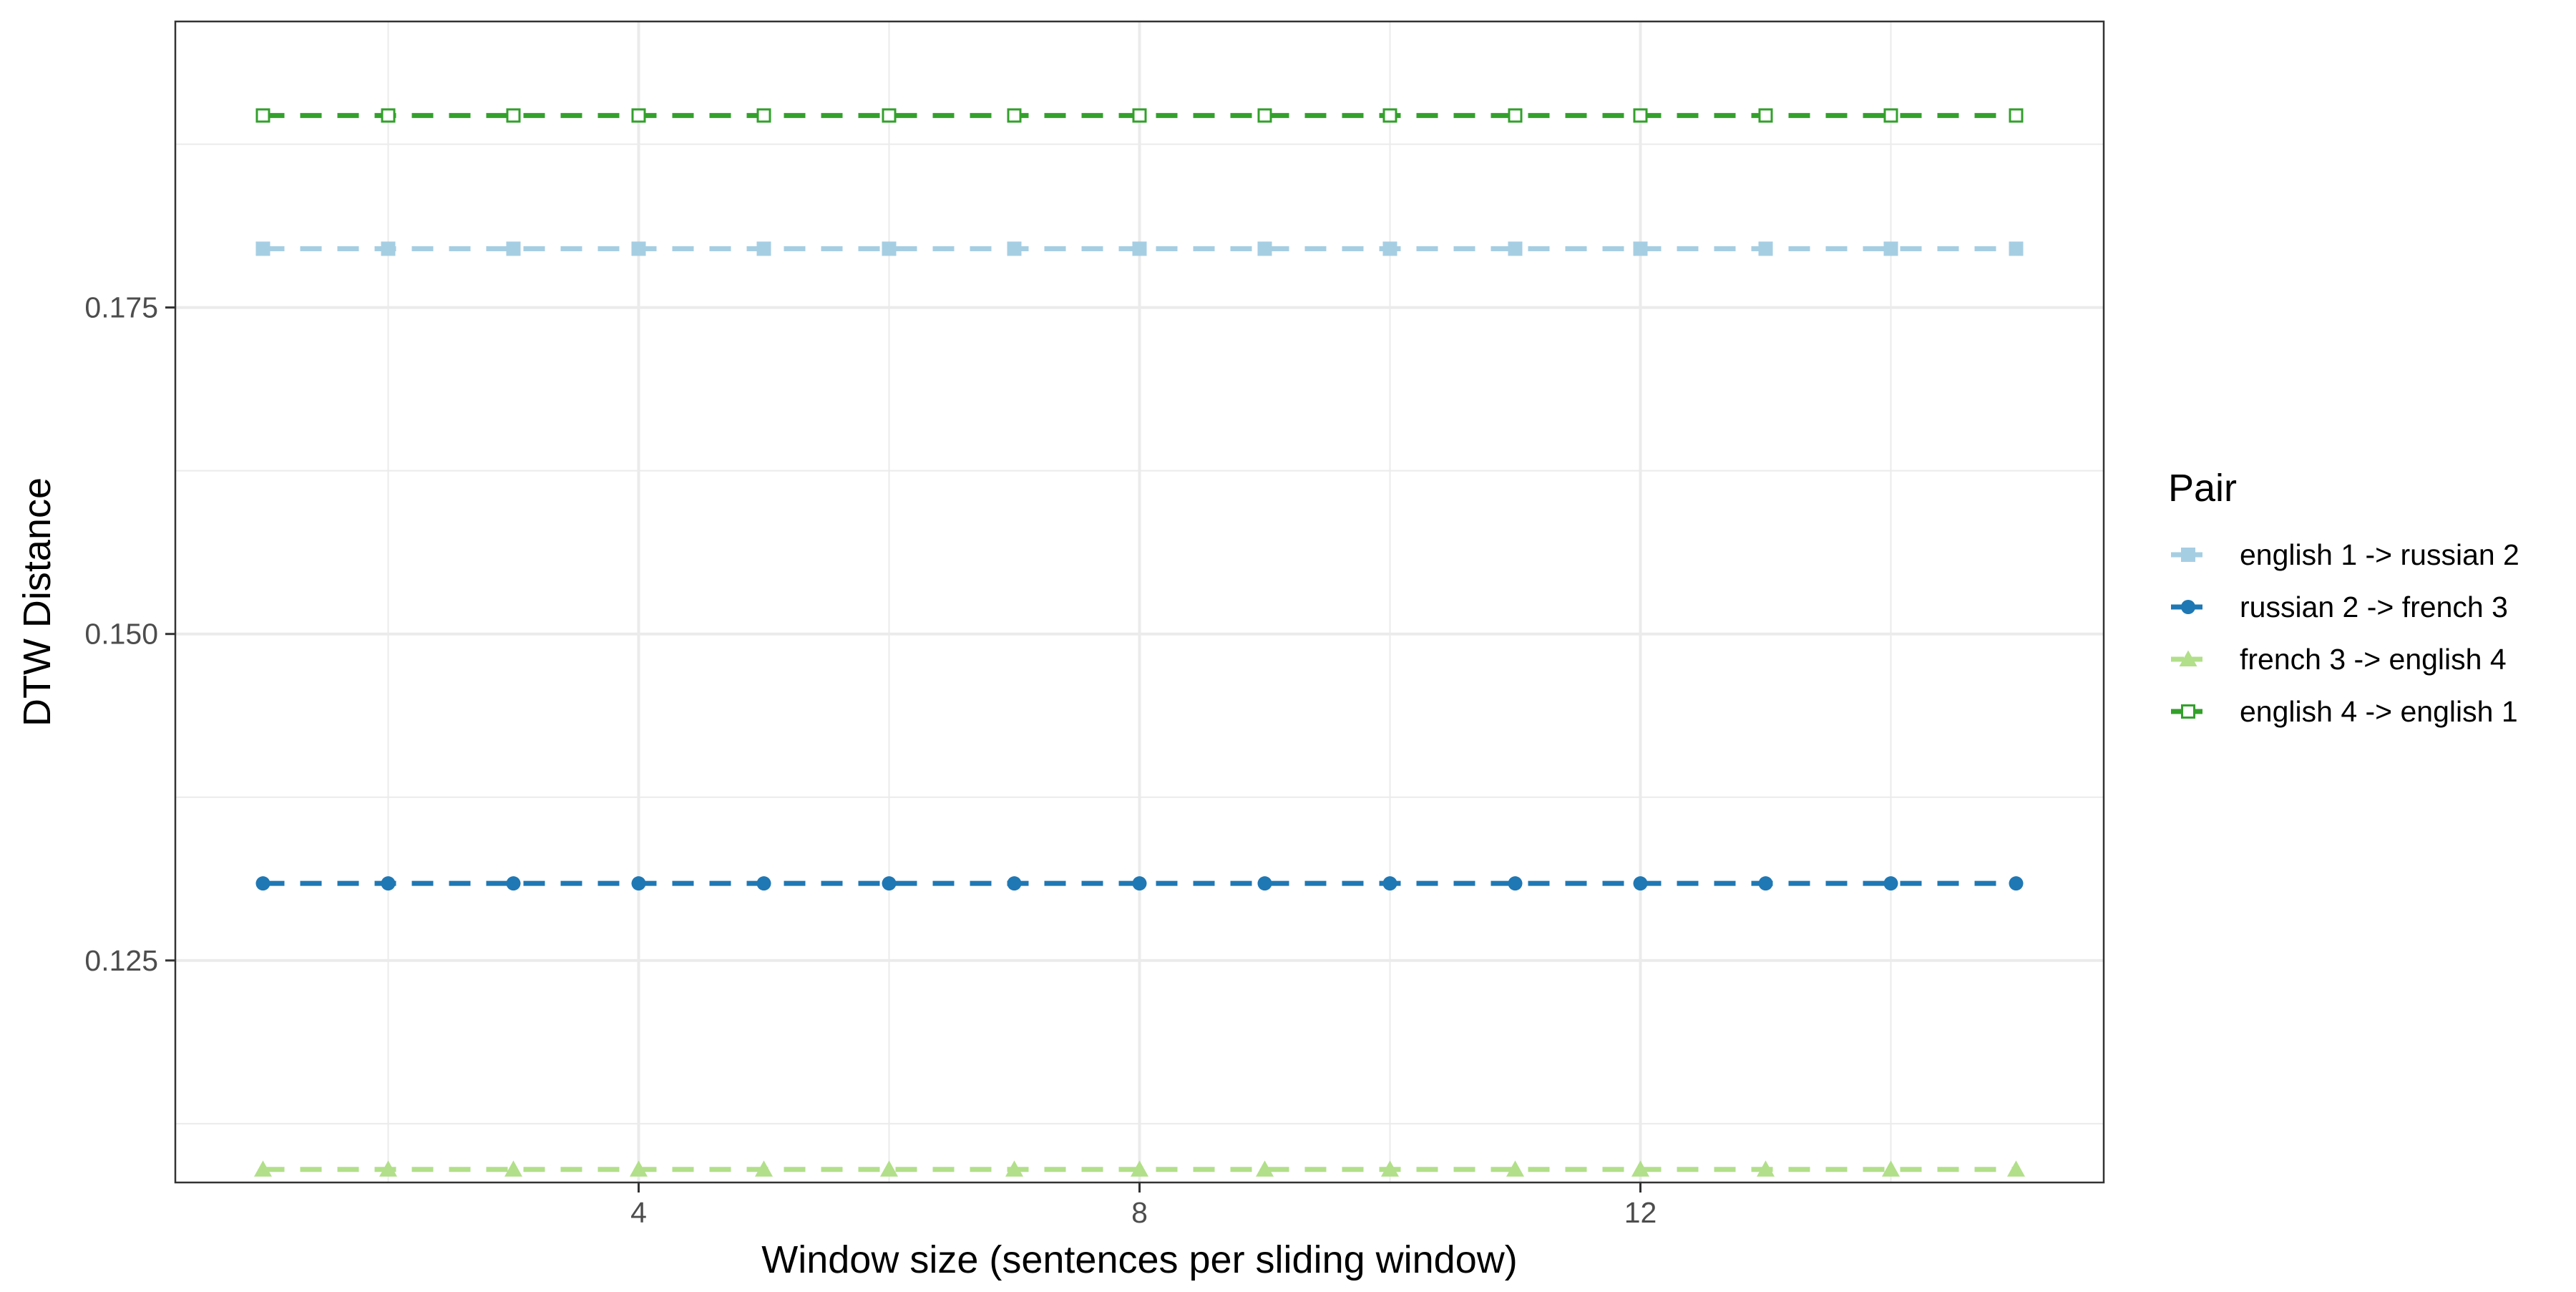 The height and width of the screenshot is (1292, 2576). Describe the element at coordinates (121, 307) in the screenshot. I see `y-tick-label: 0.175` at that location.